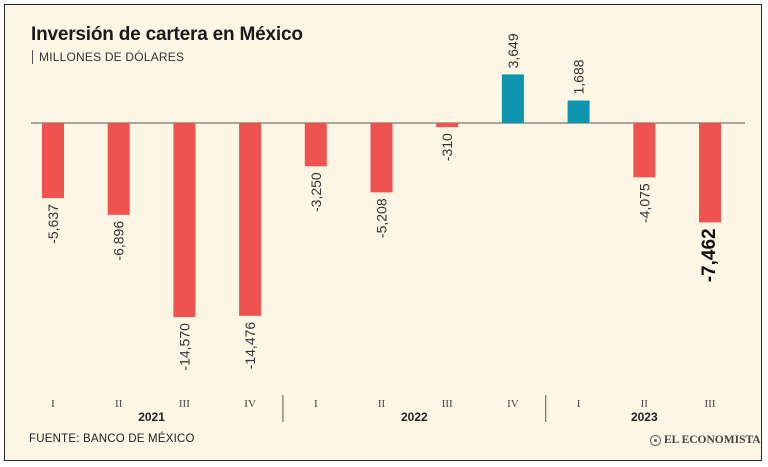  Describe the element at coordinates (167, 34) in the screenshot. I see `chart-title: Inversión de cartera en México` at that location.